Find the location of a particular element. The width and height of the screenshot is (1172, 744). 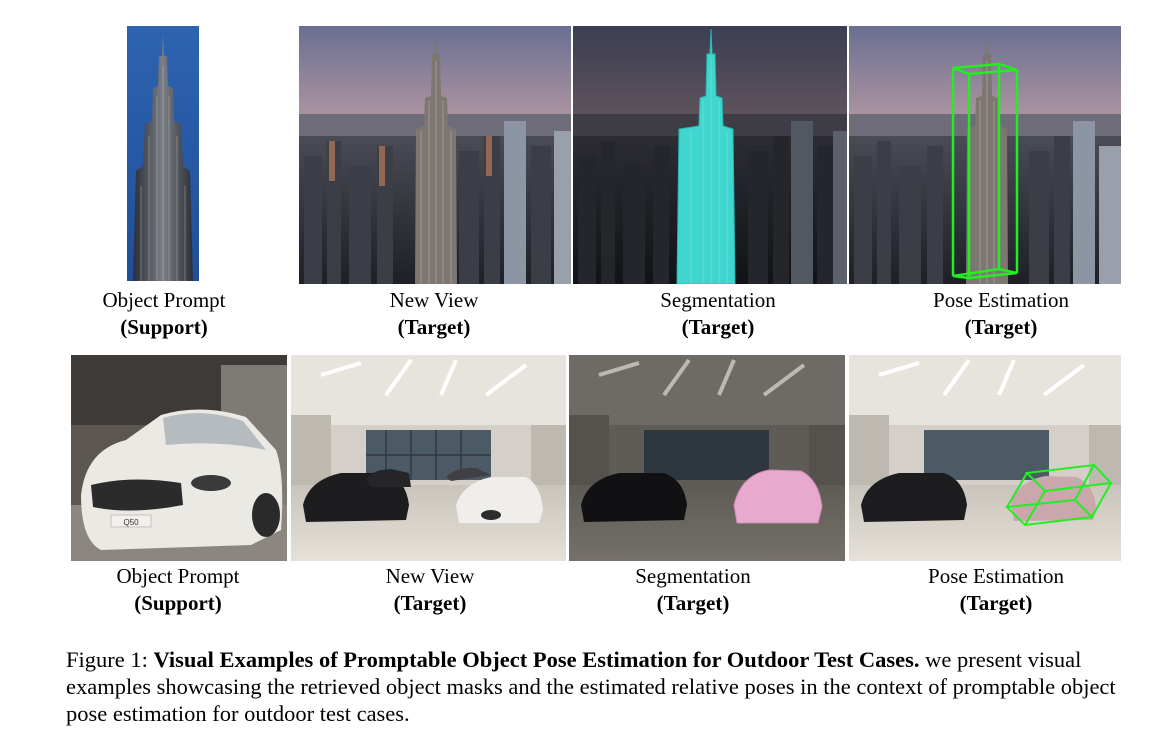

caption-object-prompt-row2: Object Prompt (Support) is located at coordinates (178, 589).